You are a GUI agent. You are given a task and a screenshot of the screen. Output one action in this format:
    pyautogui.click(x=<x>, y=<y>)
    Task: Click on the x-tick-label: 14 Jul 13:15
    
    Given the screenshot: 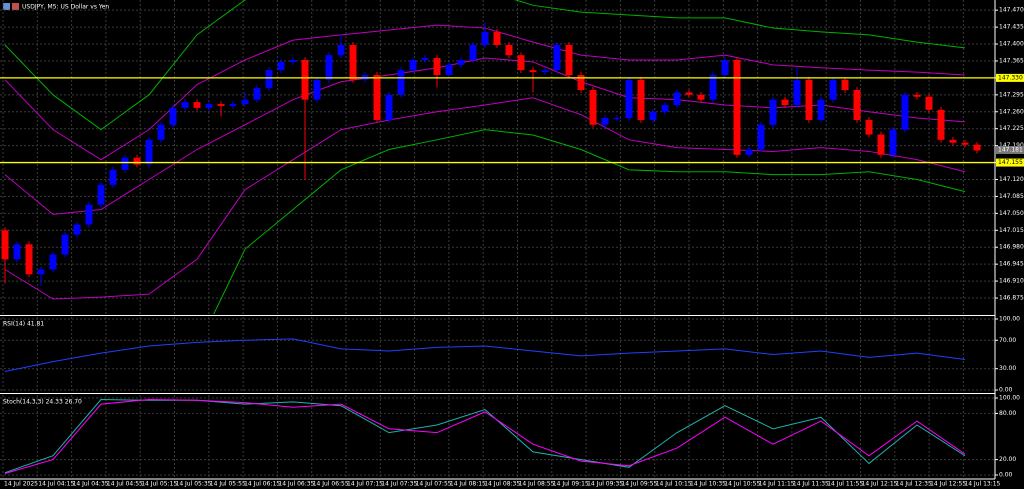 What is the action you would take?
    pyautogui.click(x=982, y=484)
    